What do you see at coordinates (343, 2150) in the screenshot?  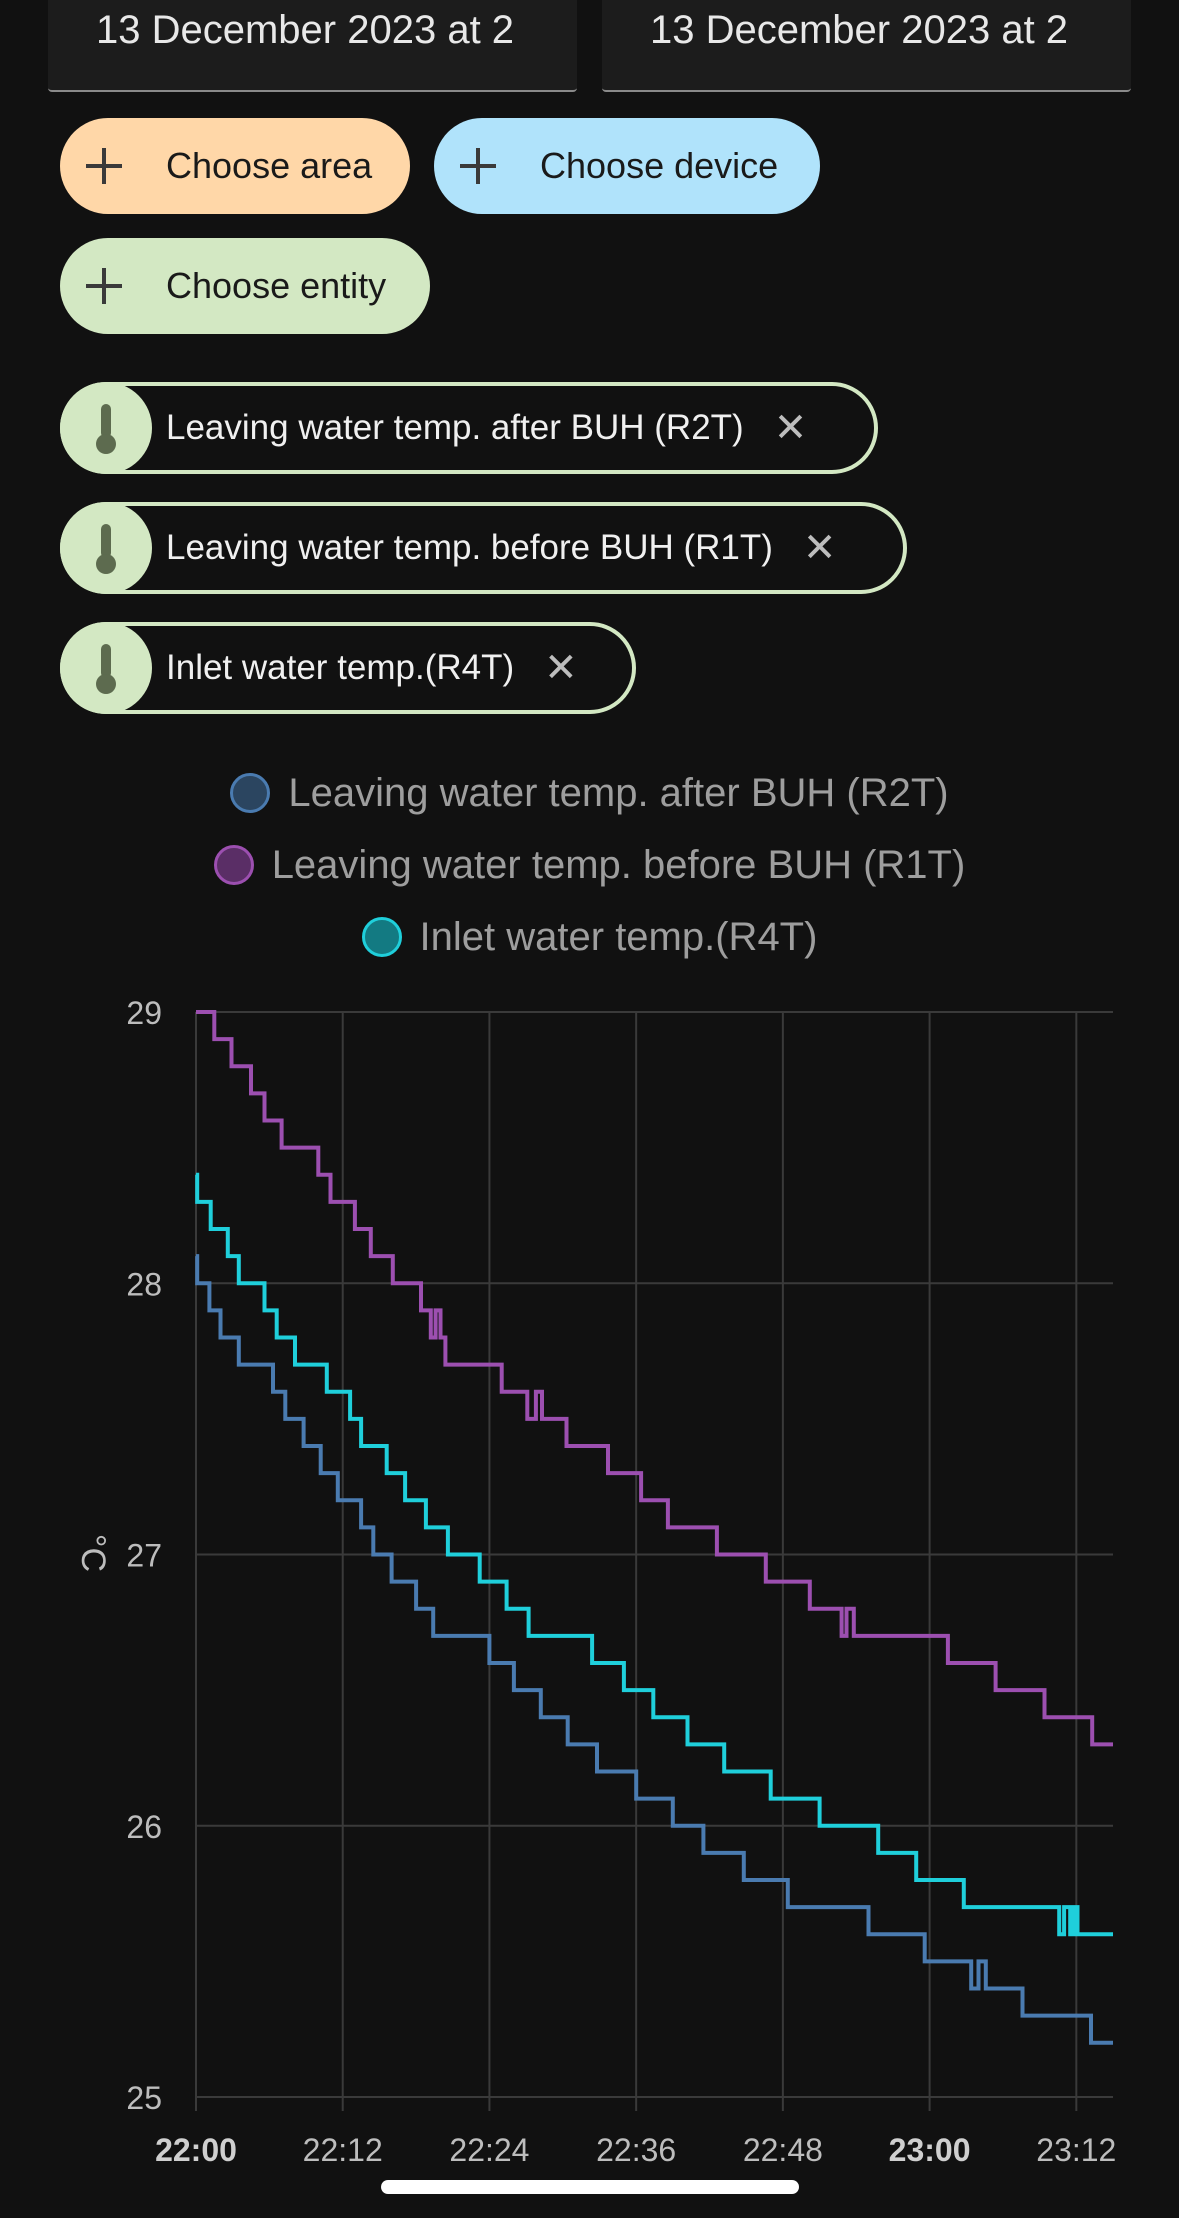 I see `x-tick-label: 22:12` at bounding box center [343, 2150].